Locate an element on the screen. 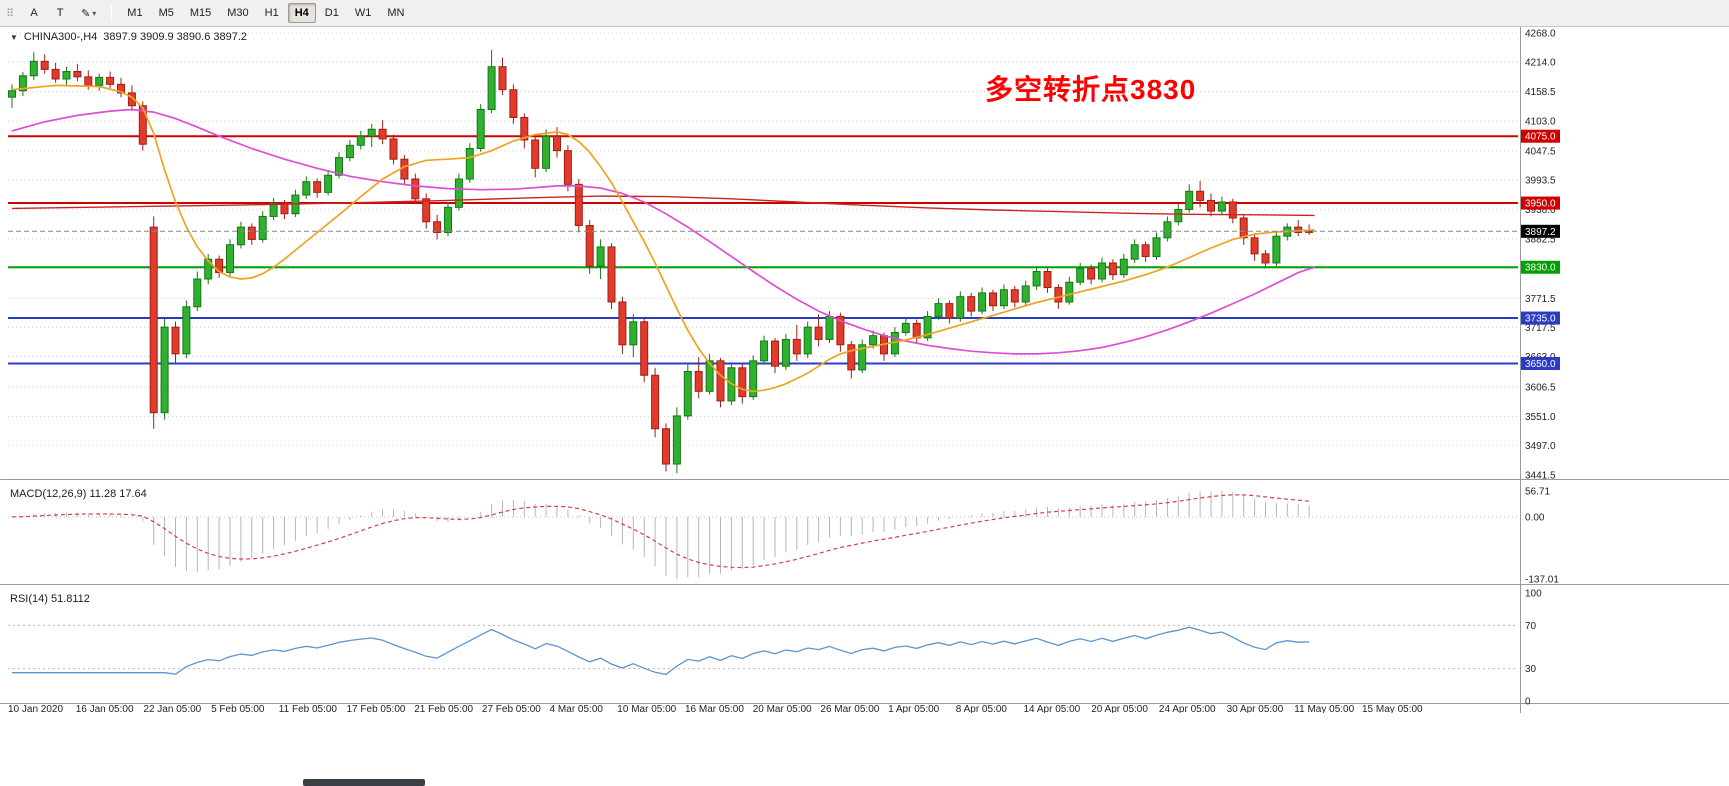 This screenshot has width=1729, height=786. svg-text: 56.71 is located at coordinates (1537, 492).